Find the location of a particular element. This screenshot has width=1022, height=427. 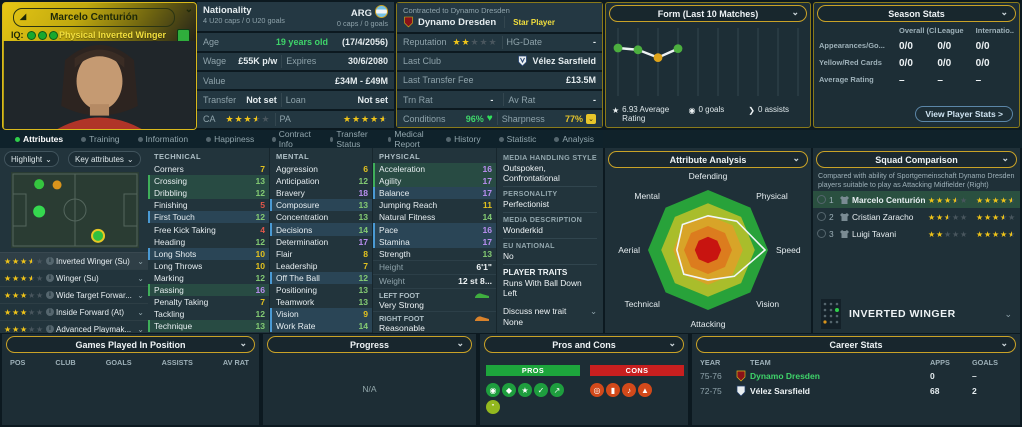

games-played-header: Games Played In Position ⌄ is located at coordinates (130, 344).